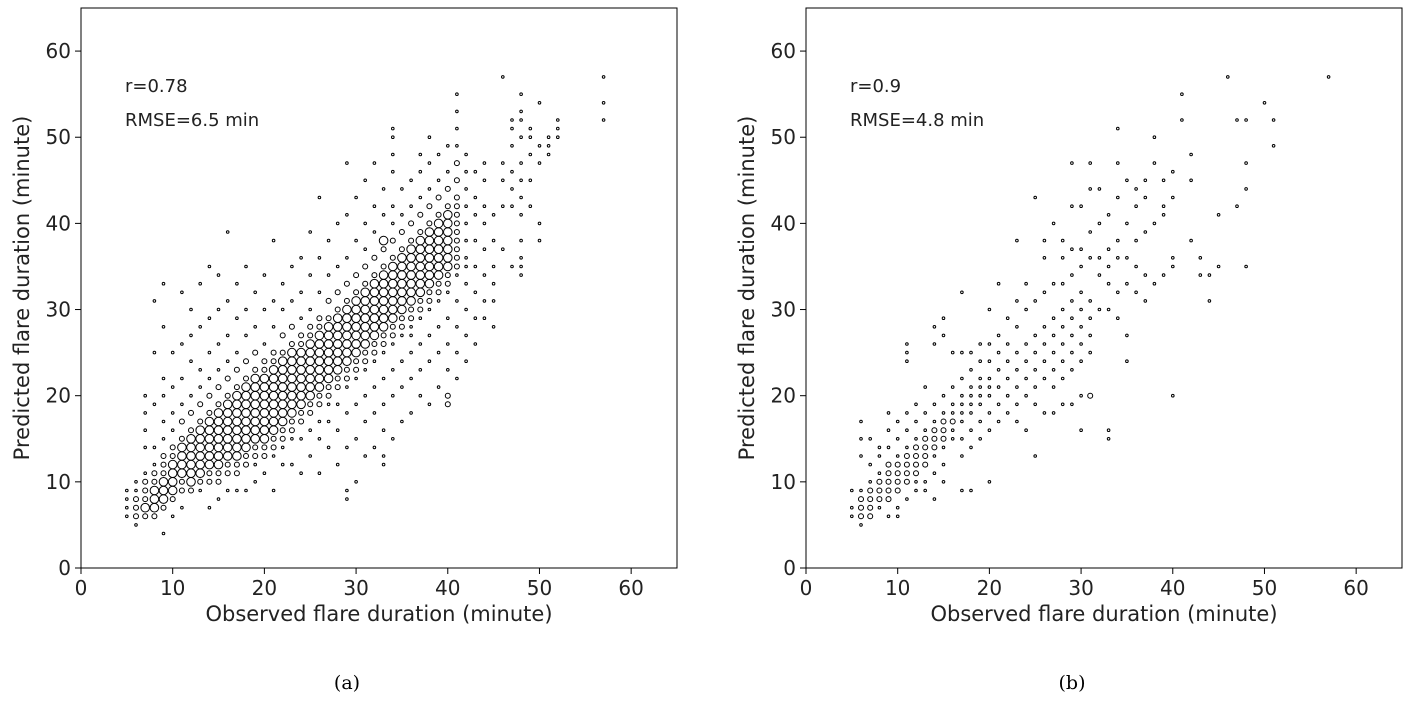 The height and width of the screenshot is (702, 1413). Describe the element at coordinates (58, 310) in the screenshot. I see `y-tick-label: 30` at that location.